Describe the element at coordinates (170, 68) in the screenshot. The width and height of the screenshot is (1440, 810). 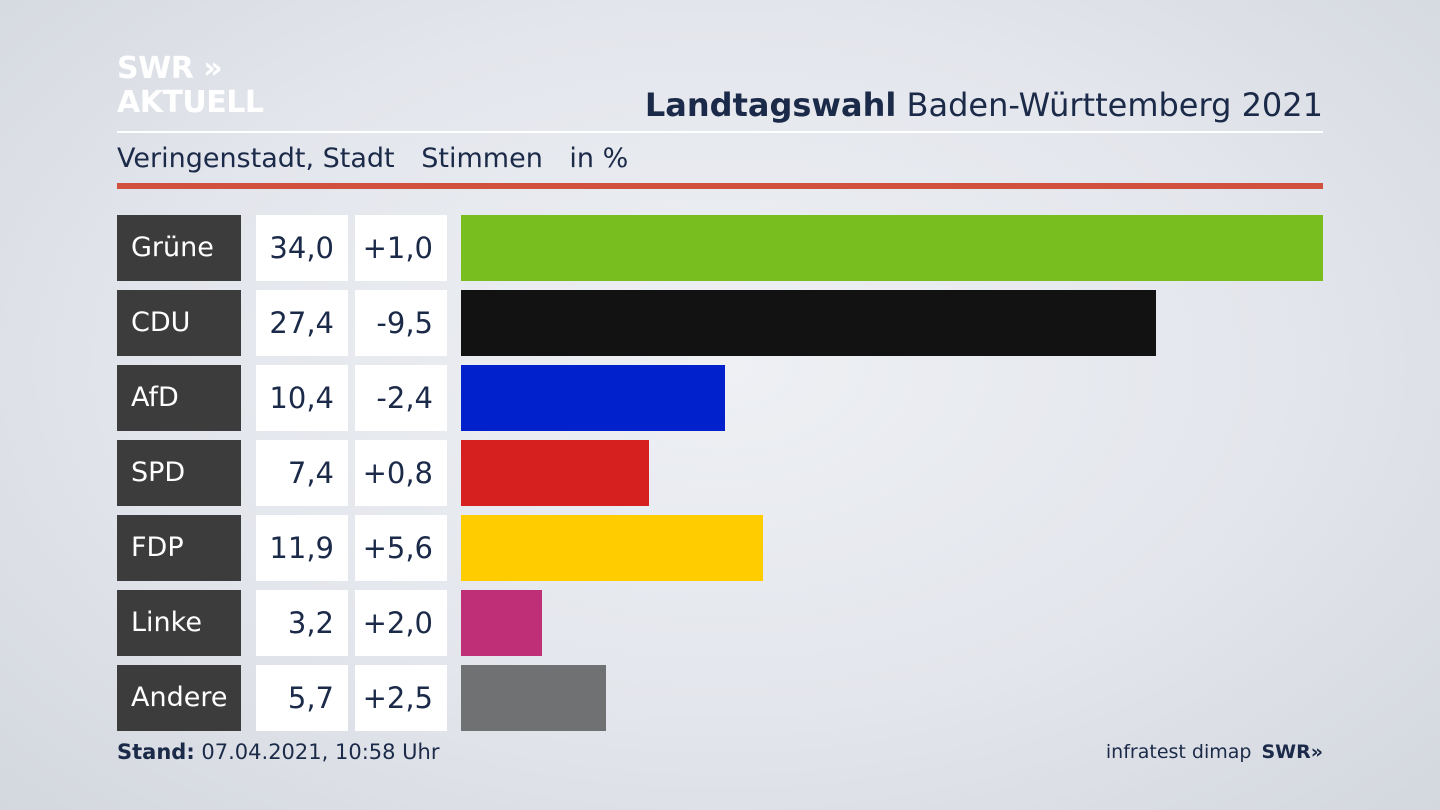
I see `logo-line1: SWR »` at that location.